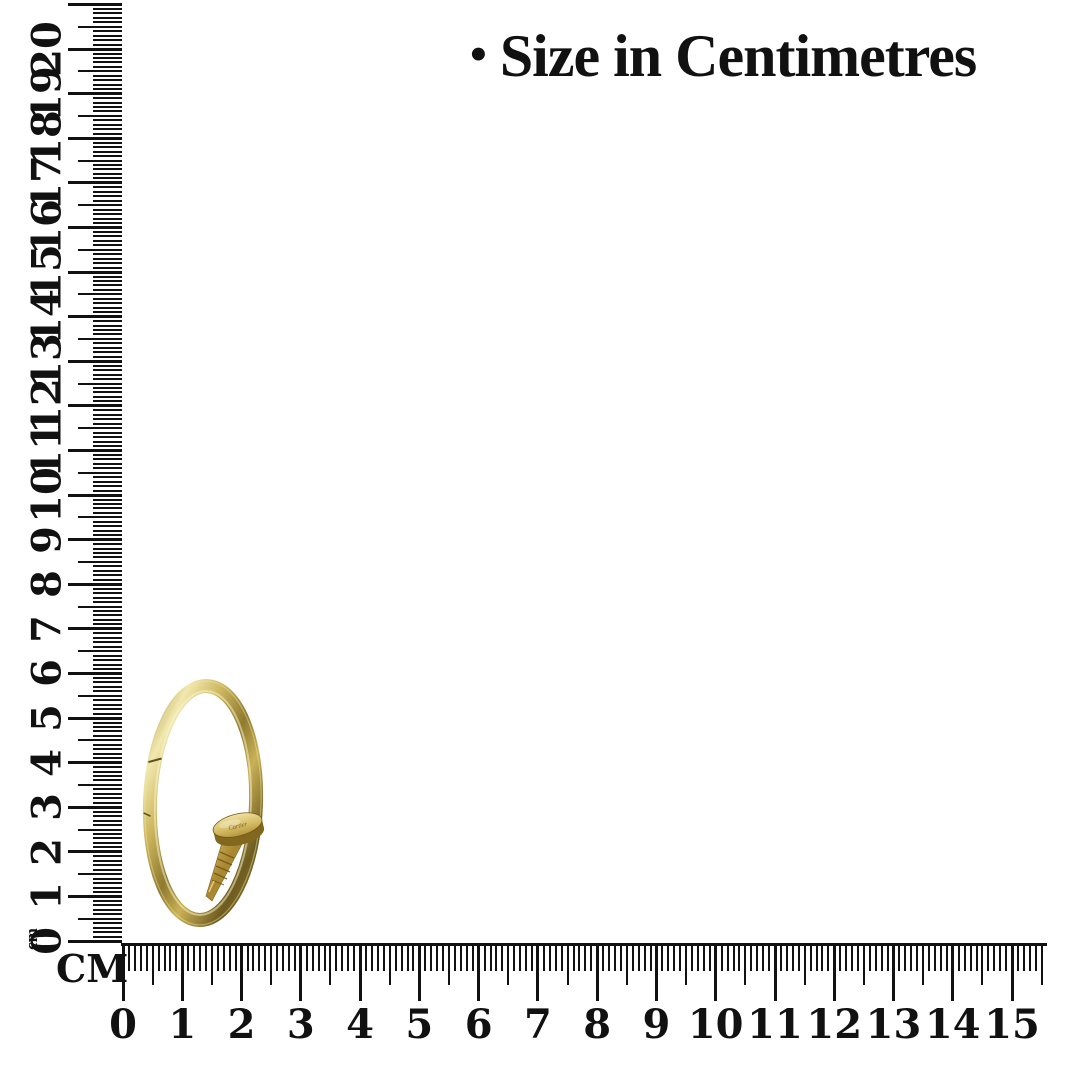 The height and width of the screenshot is (1080, 1080). What do you see at coordinates (47, 718) in the screenshot?
I see `vertical-ruler-number: 5` at bounding box center [47, 718].